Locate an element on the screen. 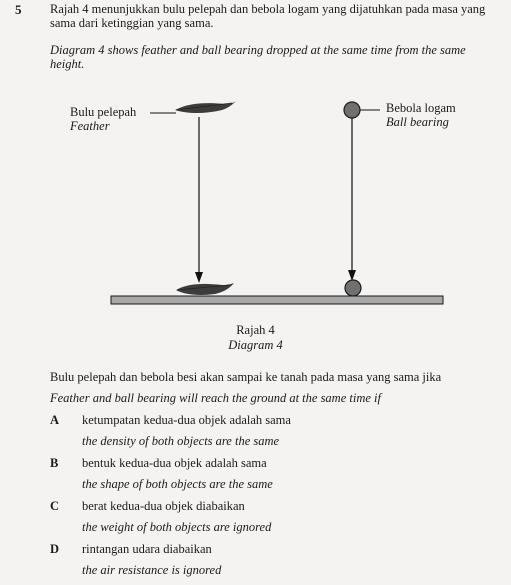  ball-bearing-bottom-icon is located at coordinates (353, 288).